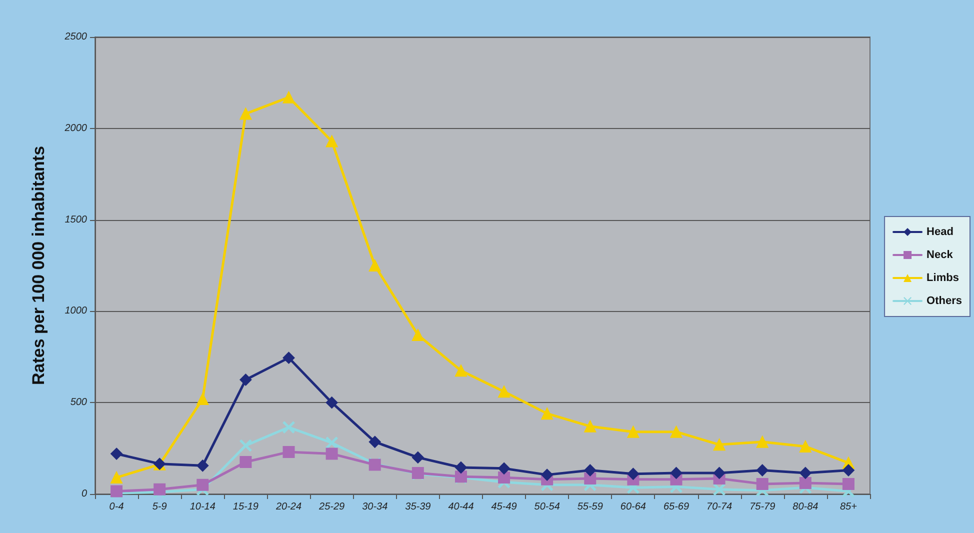 The width and height of the screenshot is (974, 533). Describe the element at coordinates (547, 507) in the screenshot. I see `x-tick-label: 50-54` at that location.